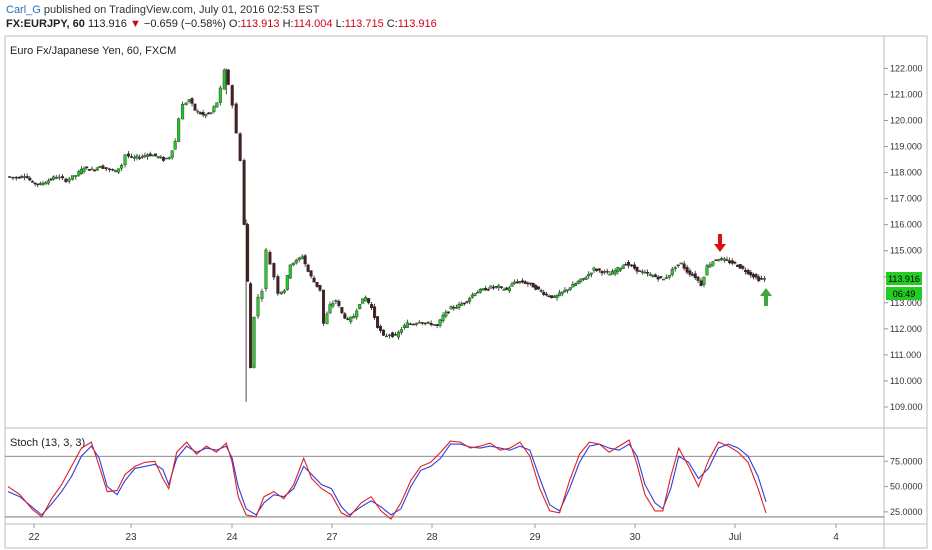 The height and width of the screenshot is (550, 932). What do you see at coordinates (906, 225) in the screenshot?
I see `price-tick-label: 116.000` at bounding box center [906, 225].